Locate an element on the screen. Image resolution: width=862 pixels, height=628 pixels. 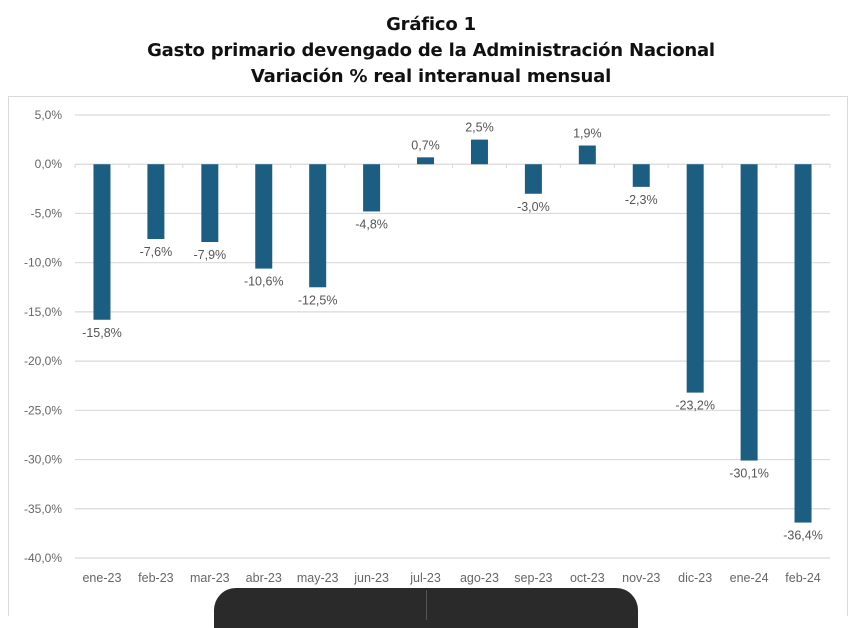
x-category-label: mar-23 is located at coordinates (210, 578).